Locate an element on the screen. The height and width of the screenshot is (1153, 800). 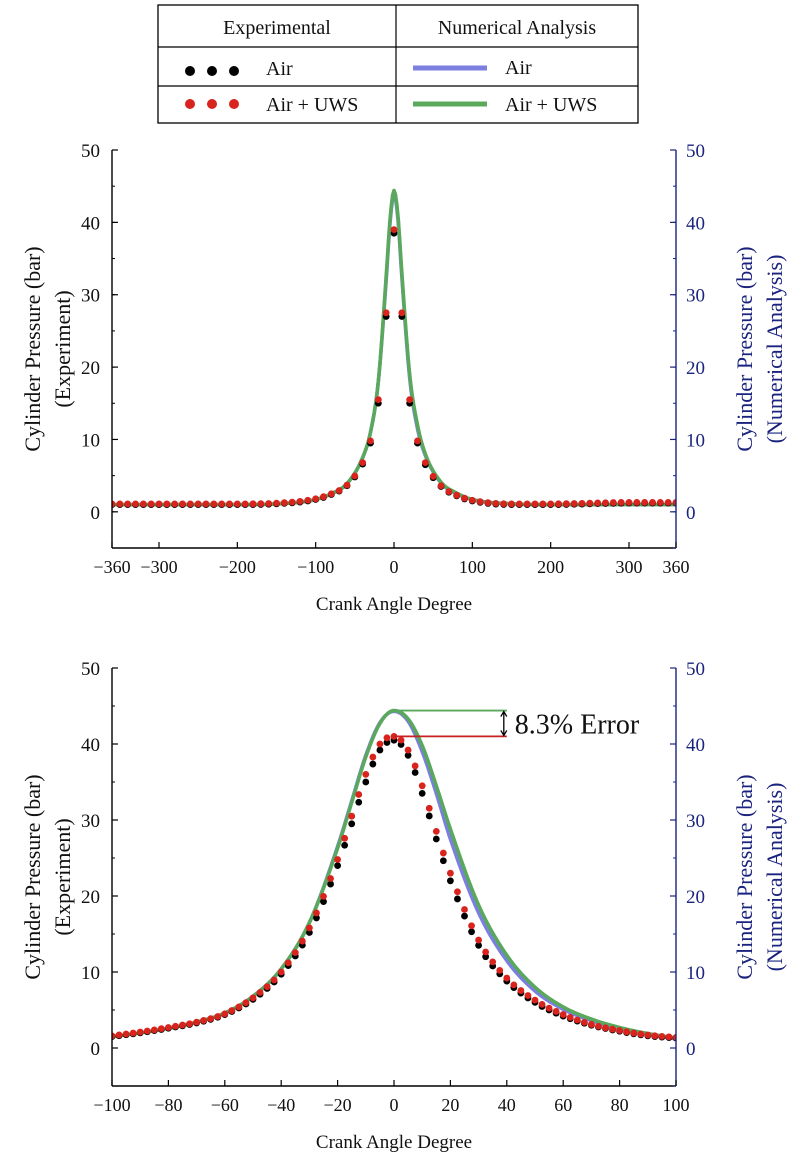
y-axis-label-right-sub: (Numerical Analysis) is located at coordinates (774, 877).